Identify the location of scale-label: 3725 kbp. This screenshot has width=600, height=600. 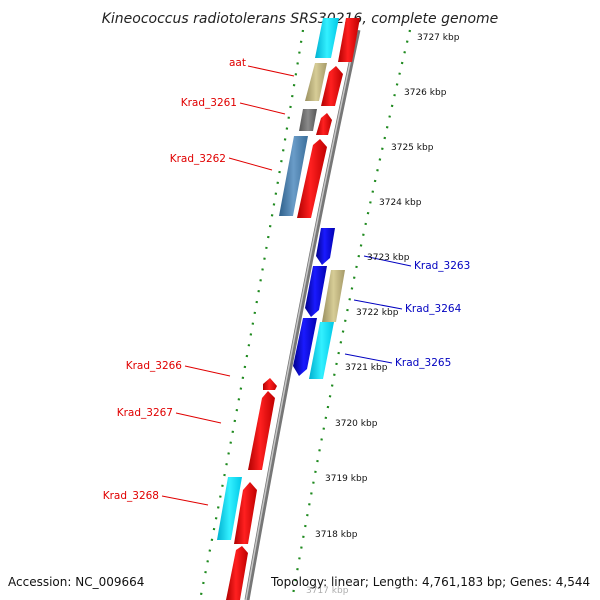
(412, 148).